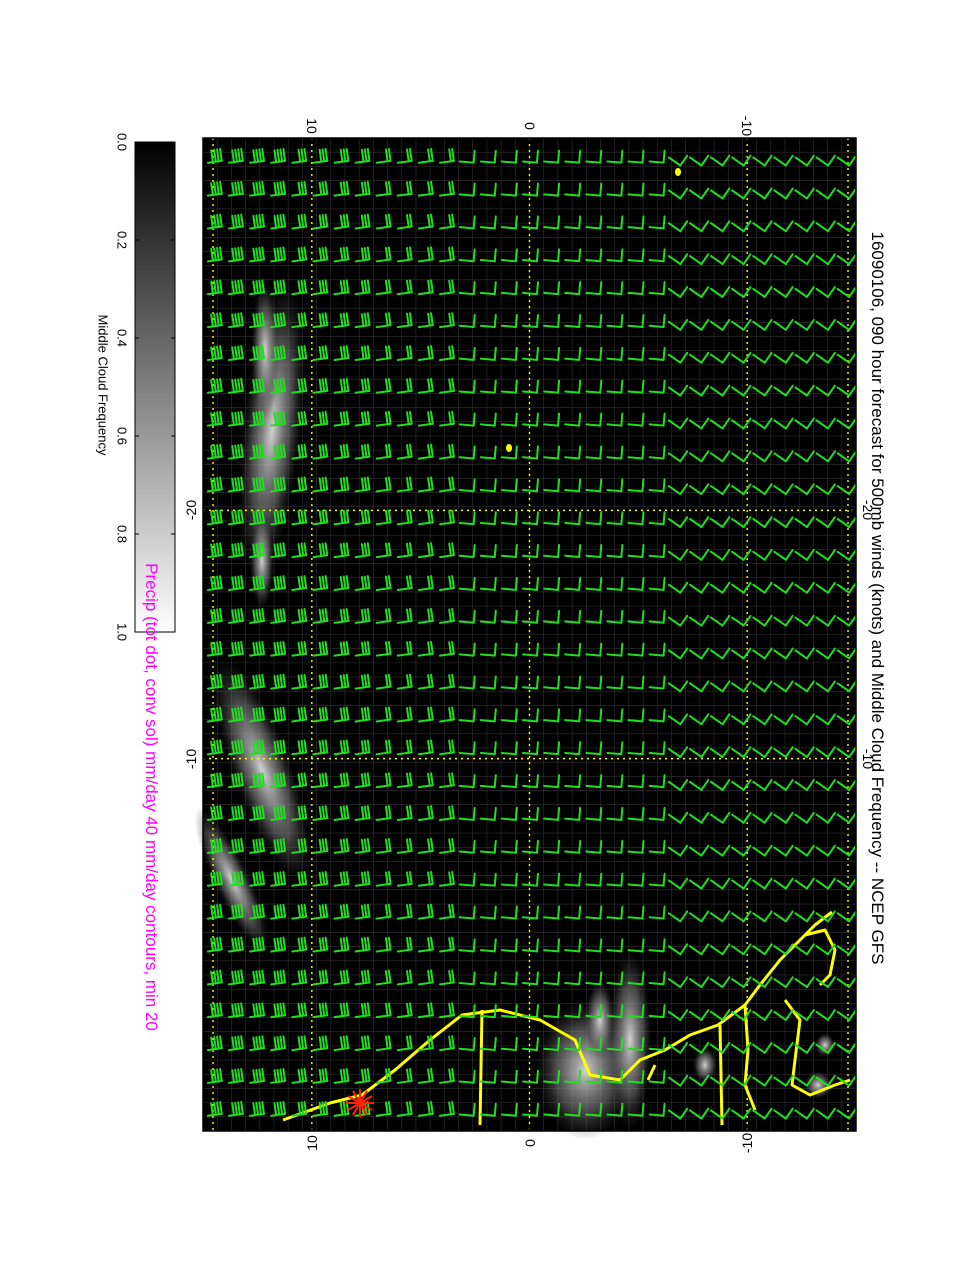 The image size is (978, 1265). What do you see at coordinates (721, 1075) in the screenshot?
I see `border-line` at bounding box center [721, 1075].